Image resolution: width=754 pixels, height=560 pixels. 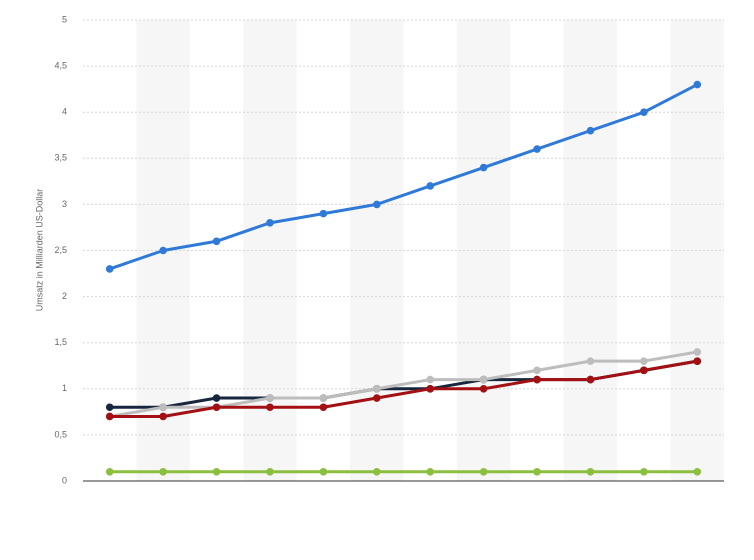 I want to click on y-tick-label: 1,5, so click(x=60, y=342).